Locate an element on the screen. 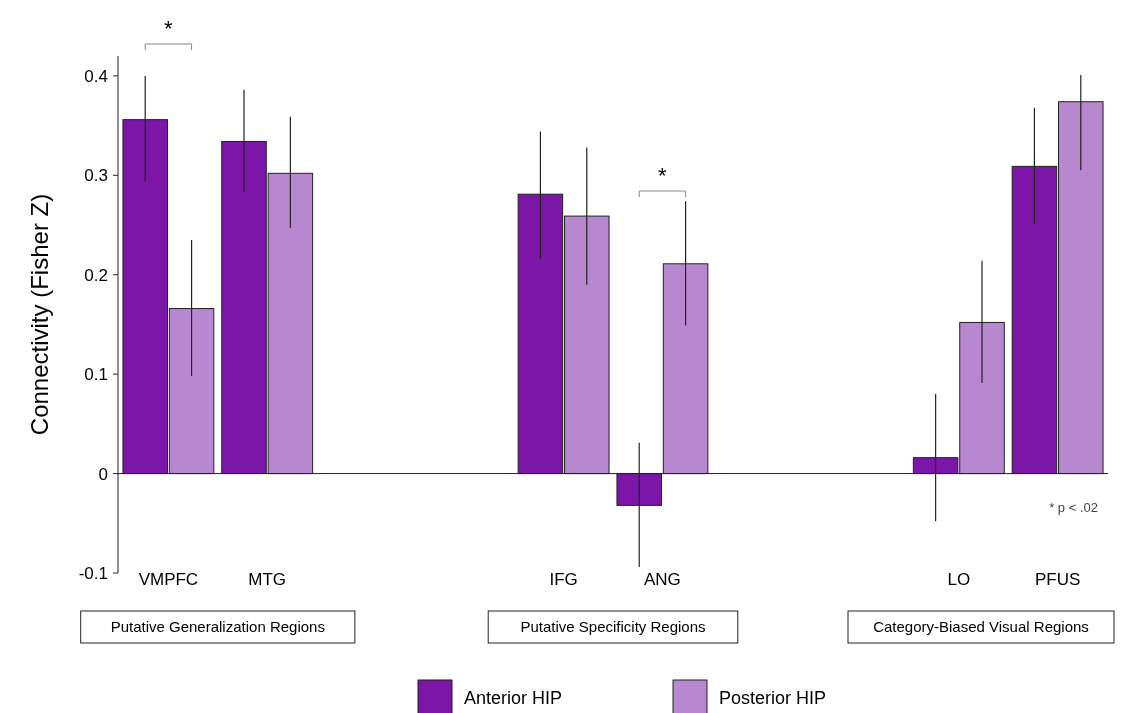  y-tick-label: 0.2 is located at coordinates (96, 275).